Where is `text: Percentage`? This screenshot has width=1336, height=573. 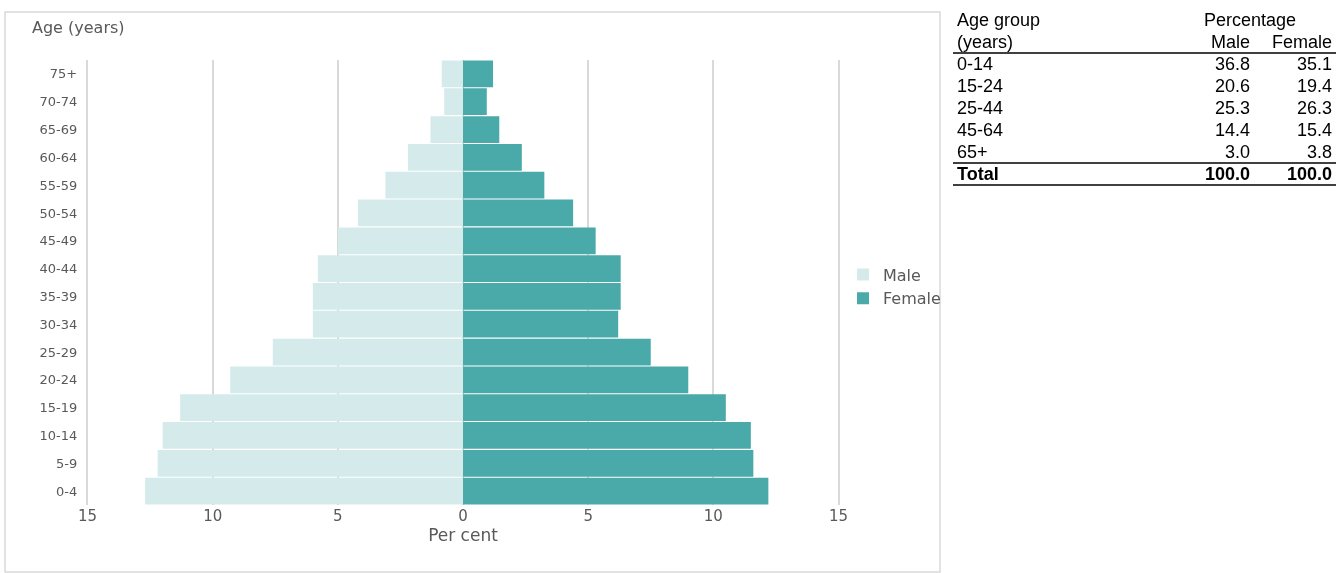
text: Percentage is located at coordinates (1250, 20).